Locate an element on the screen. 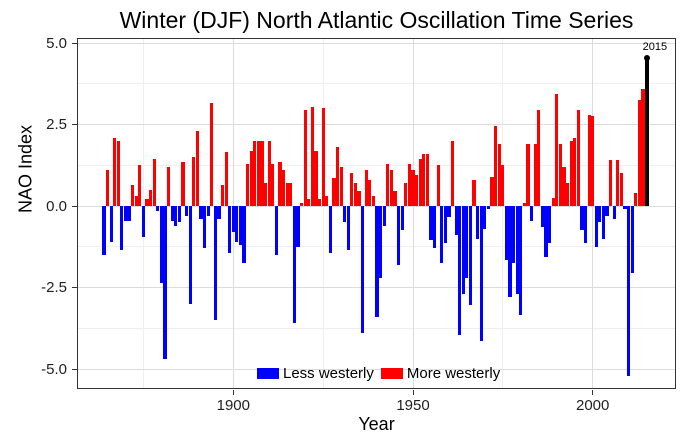 The height and width of the screenshot is (439, 685). bar-1932 is located at coordinates (348, 228).